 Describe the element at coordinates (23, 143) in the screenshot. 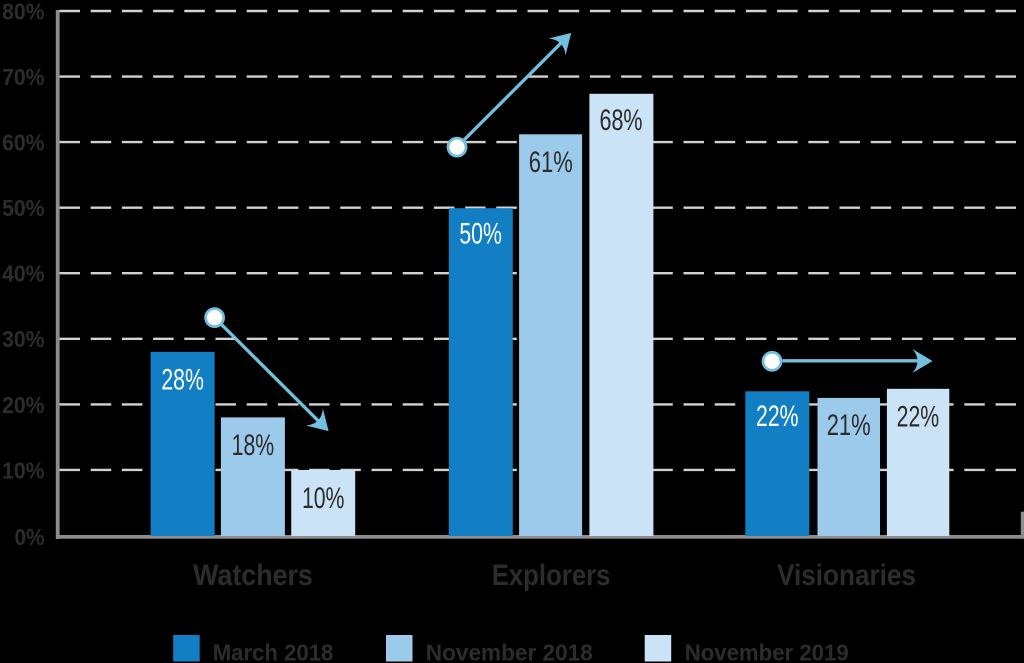

I see `svg-text: 60%` at that location.